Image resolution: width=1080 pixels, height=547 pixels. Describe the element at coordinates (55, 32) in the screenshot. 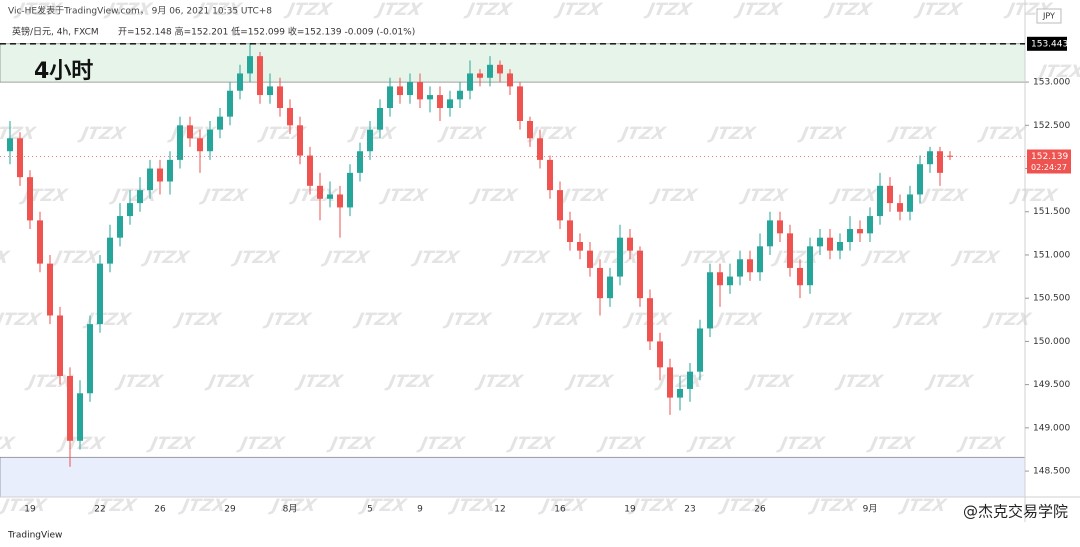

I see `symbol: 英镑/日元, 4h, FXCM` at that location.